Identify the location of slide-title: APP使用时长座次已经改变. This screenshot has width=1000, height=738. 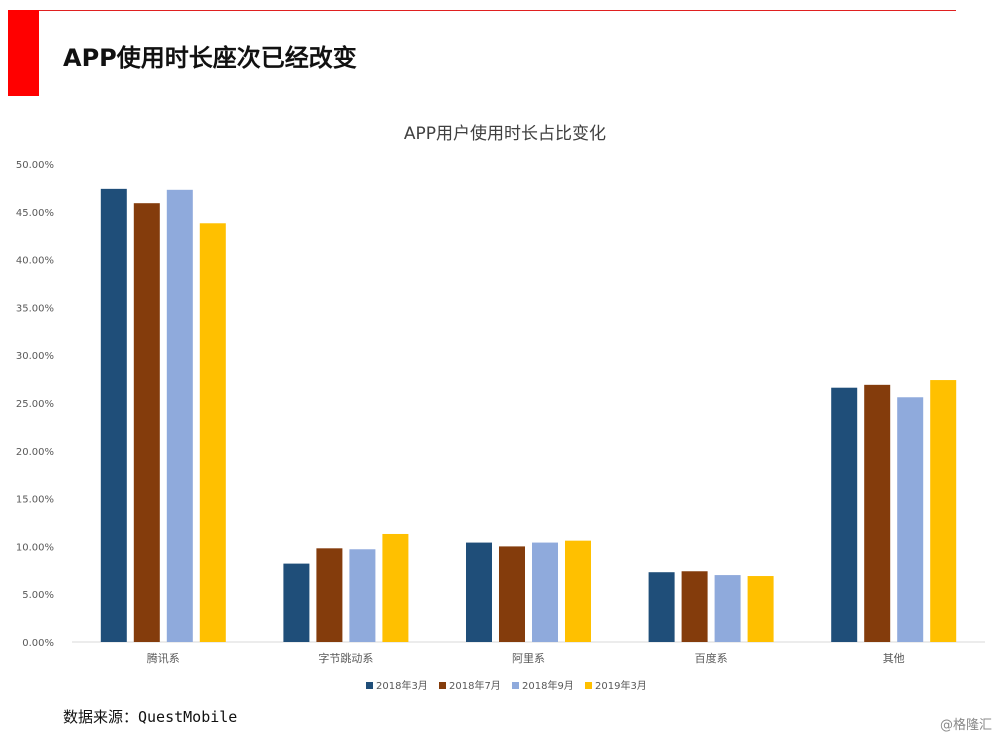
(210, 58).